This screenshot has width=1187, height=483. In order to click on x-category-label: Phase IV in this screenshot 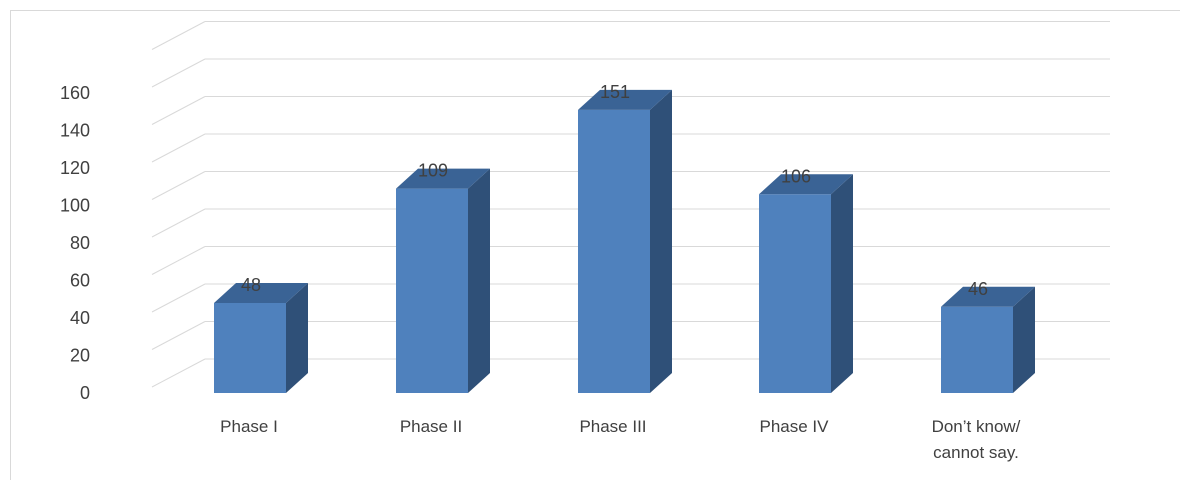, I will do `click(795, 426)`.